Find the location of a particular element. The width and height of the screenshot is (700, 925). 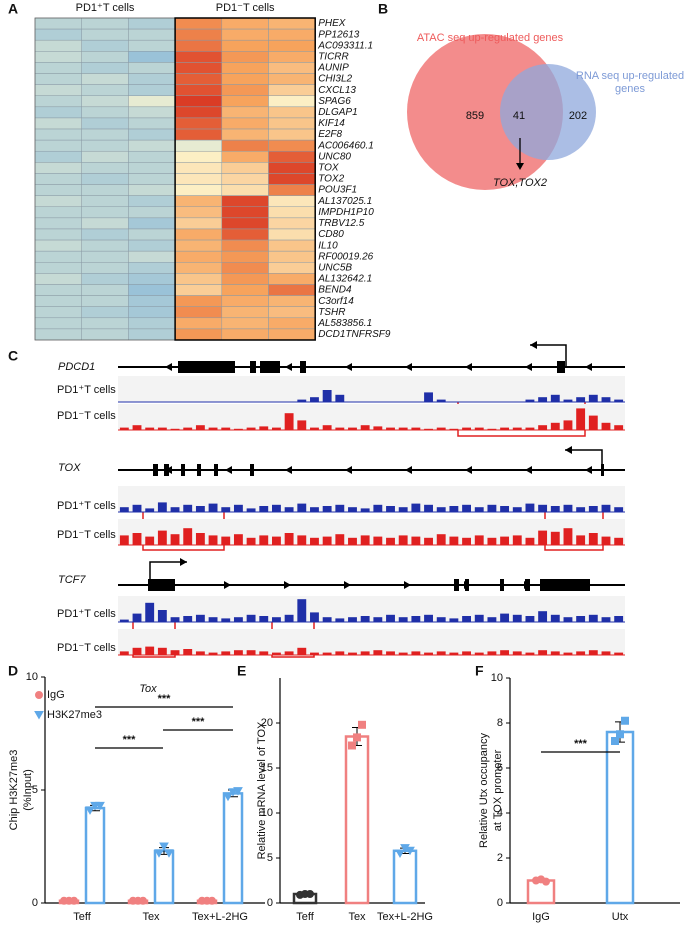

tss-arrow is located at coordinates (548, 355).